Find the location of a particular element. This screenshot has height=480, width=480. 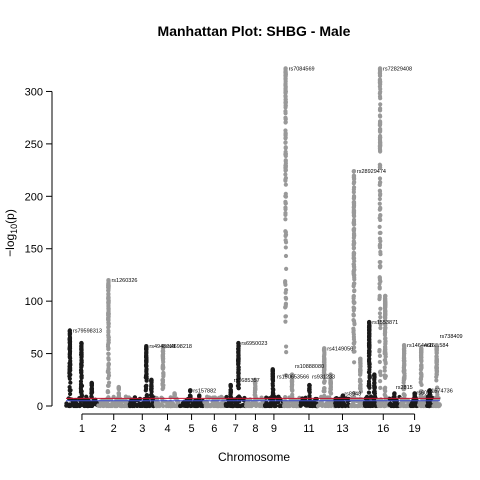

x-tick-label: 8 is located at coordinates (255, 429).